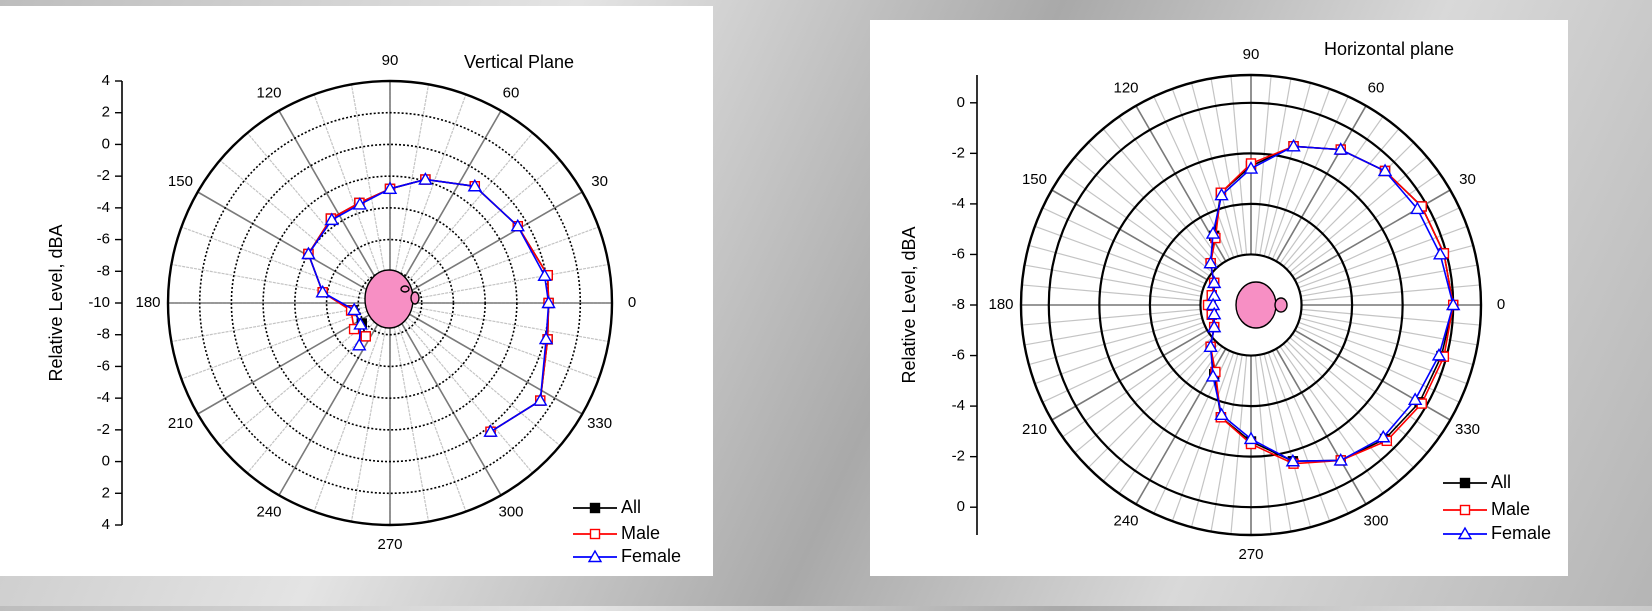 This screenshot has height=611, width=1652. Describe the element at coordinates (106, 112) in the screenshot. I see `radial-tick-label: 2` at that location.